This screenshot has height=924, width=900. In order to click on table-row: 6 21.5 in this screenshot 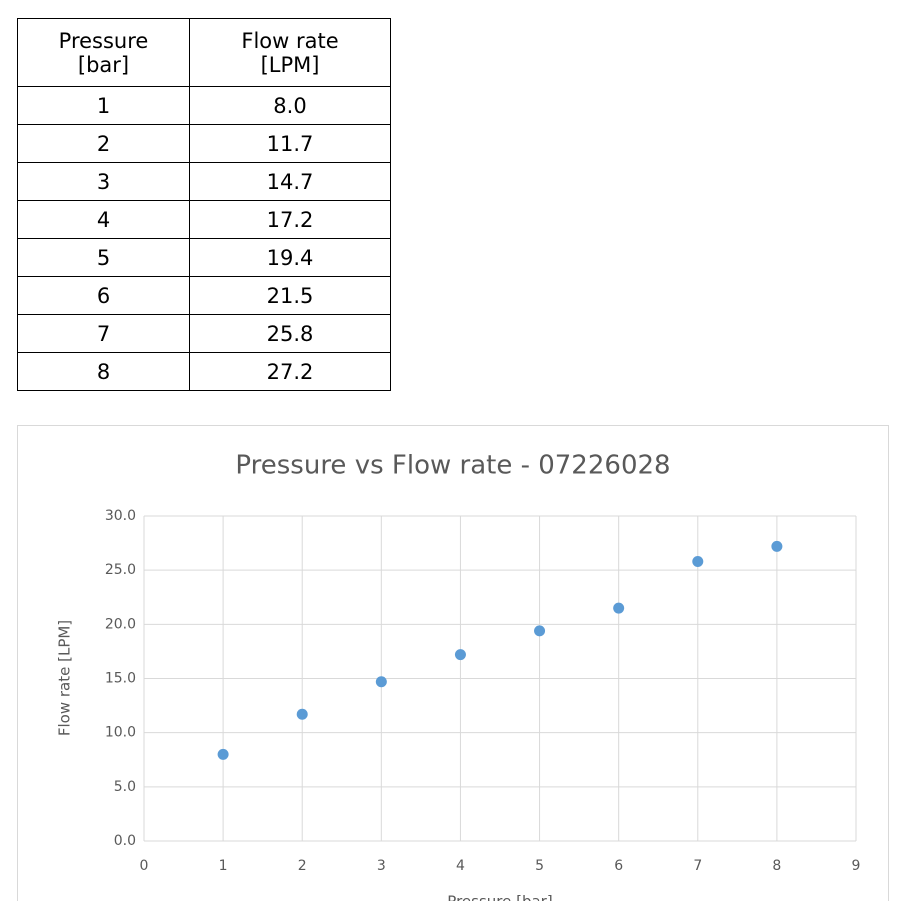, I will do `click(204, 295)`.